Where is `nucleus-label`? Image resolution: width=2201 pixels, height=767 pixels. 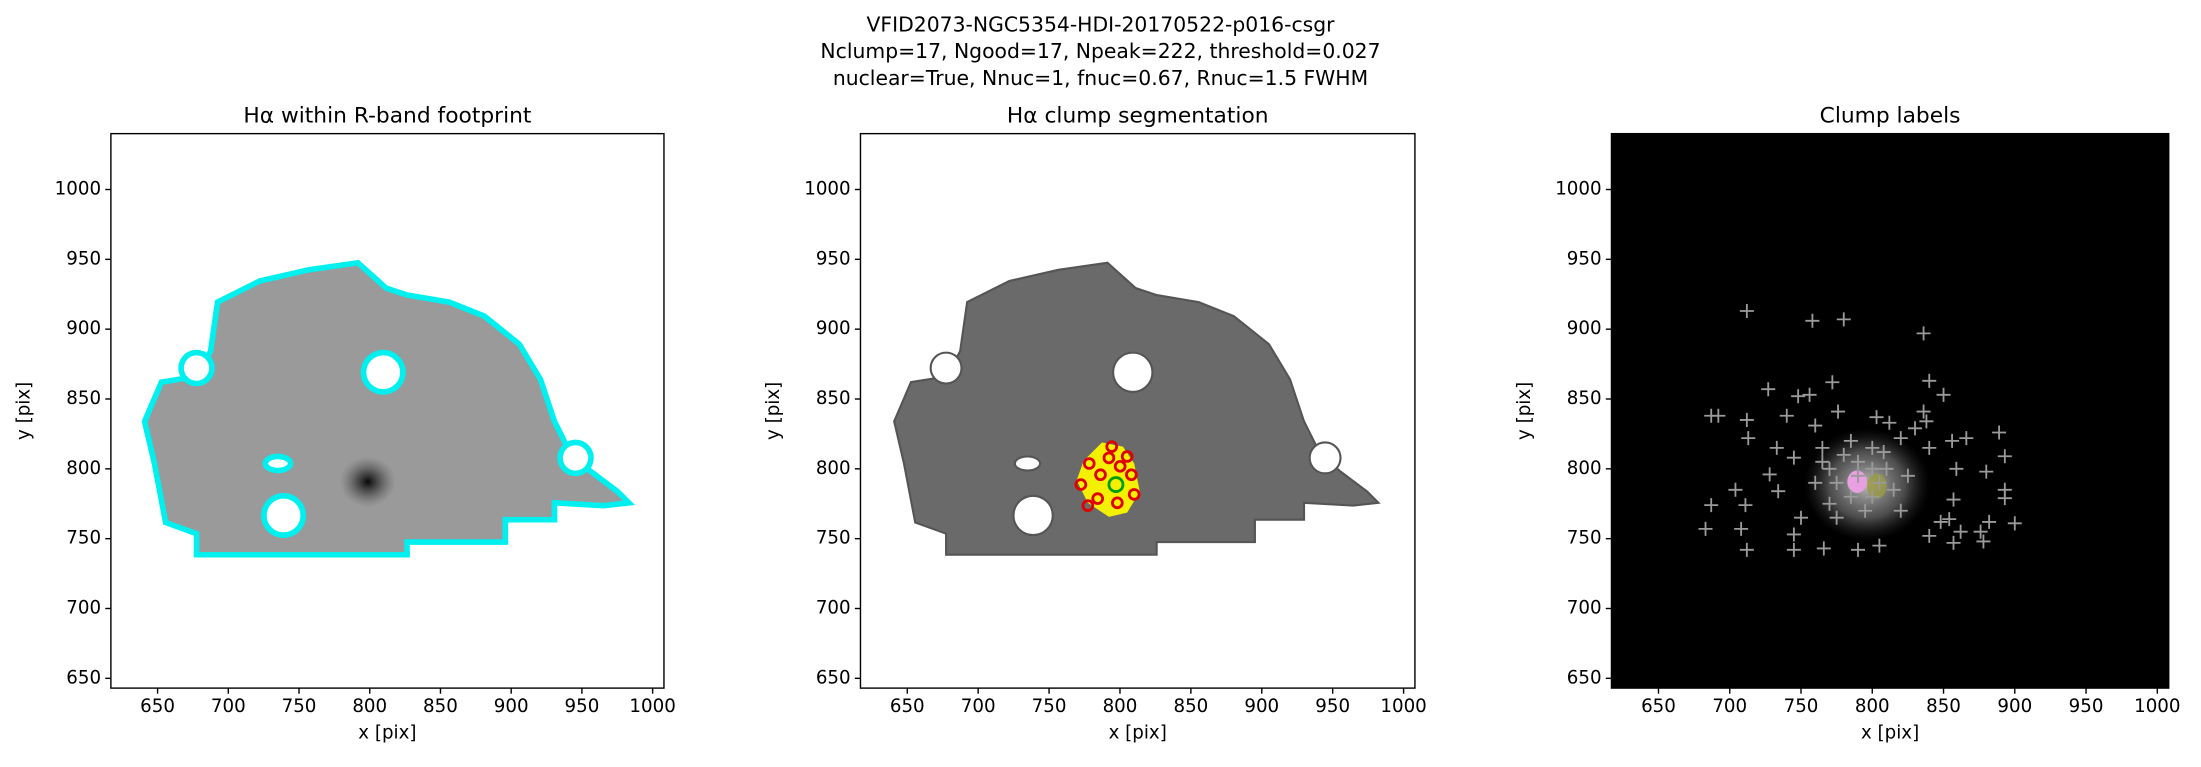
nucleus-label is located at coordinates (1857, 481).